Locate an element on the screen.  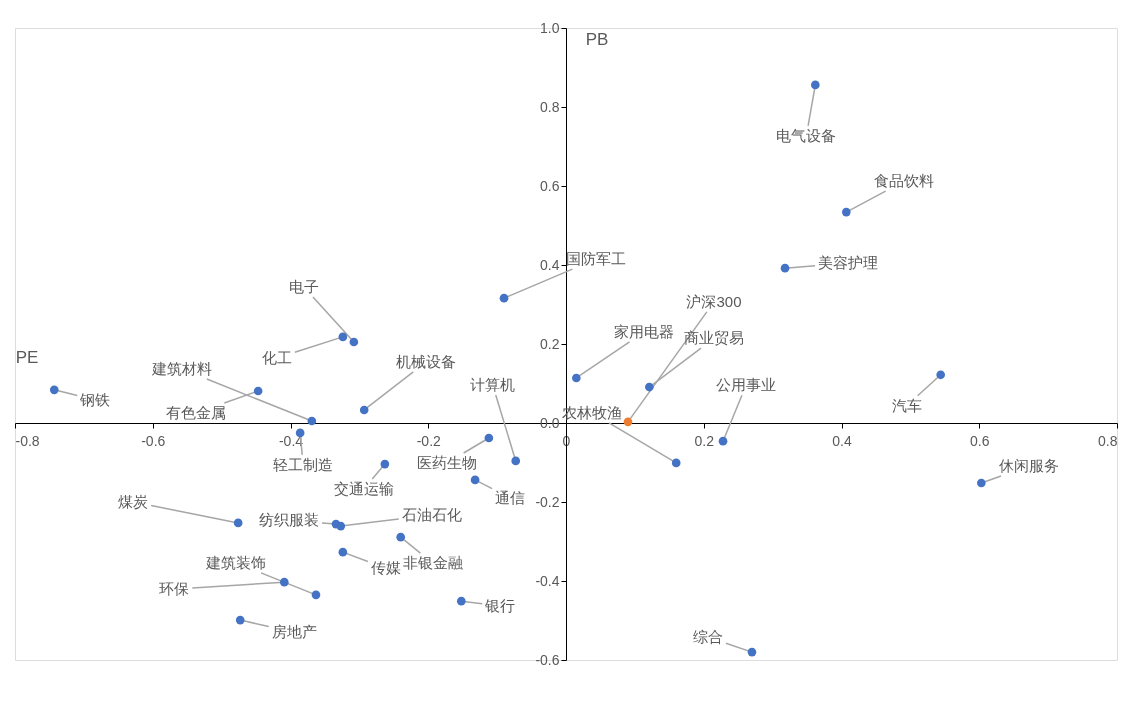
x-tick-label: 0.4 is located at coordinates (842, 440).